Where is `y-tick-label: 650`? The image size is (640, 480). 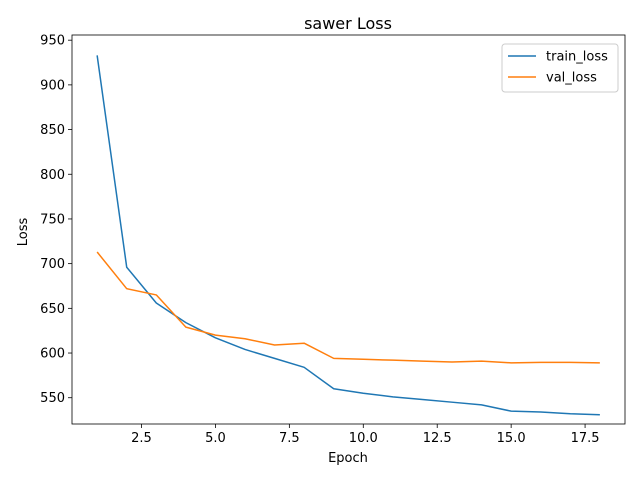 y-tick-label: 650 is located at coordinates (52, 309).